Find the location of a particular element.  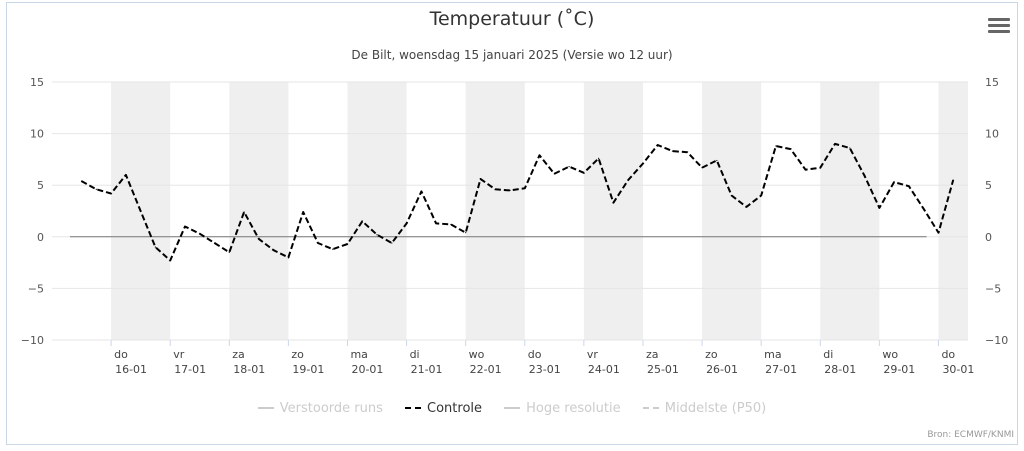

legend-item-controle: Controle is located at coordinates (443, 408).